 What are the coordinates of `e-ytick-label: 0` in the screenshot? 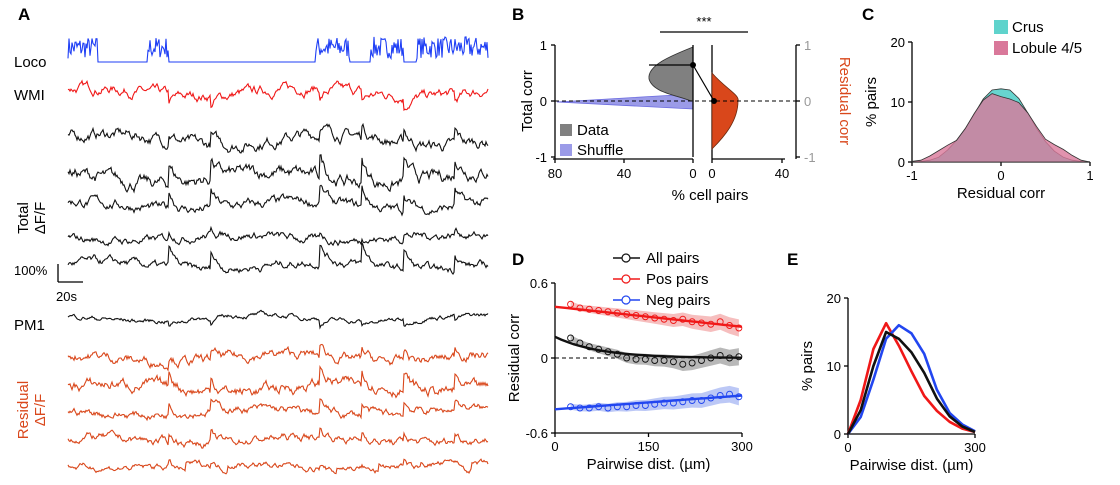 It's located at (837, 434).